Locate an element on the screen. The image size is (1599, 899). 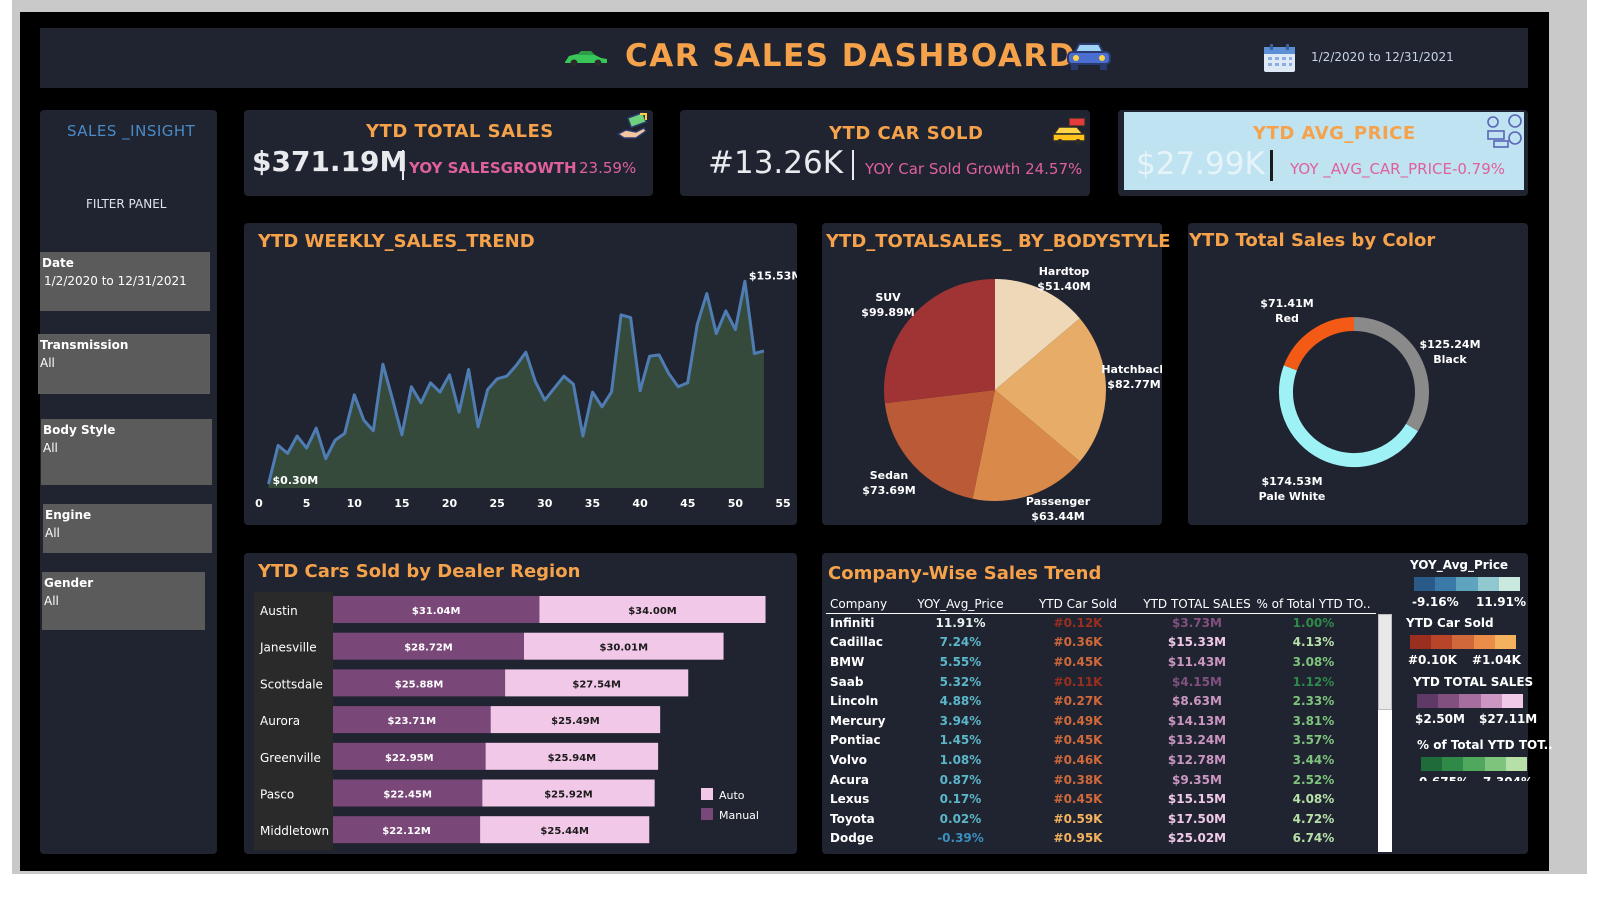
table-scrollbar-thumb is located at coordinates (1385, 662).